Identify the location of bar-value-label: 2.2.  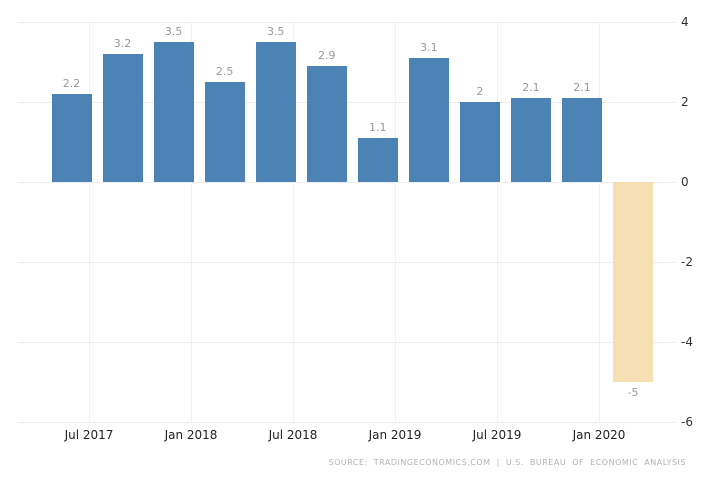
(71, 83).